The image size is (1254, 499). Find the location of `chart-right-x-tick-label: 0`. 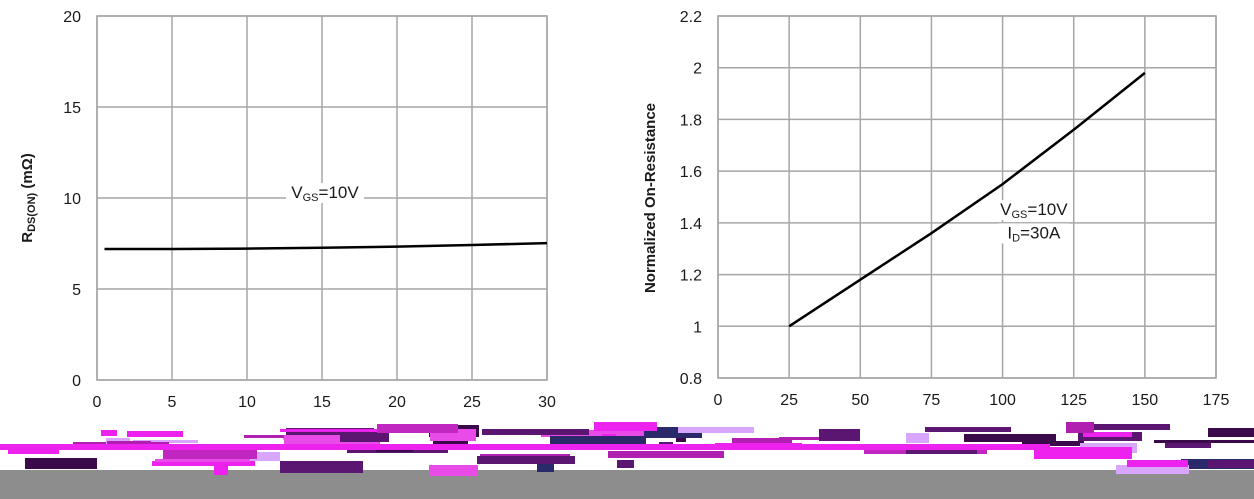

chart-right-x-tick-label: 0 is located at coordinates (718, 400).